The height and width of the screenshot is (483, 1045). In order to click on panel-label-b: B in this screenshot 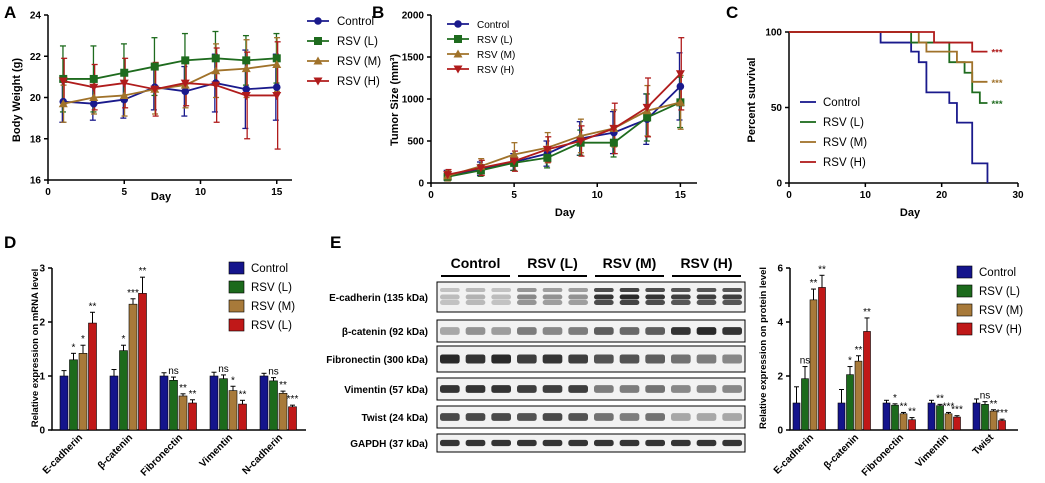, I will do `click(378, 12)`.